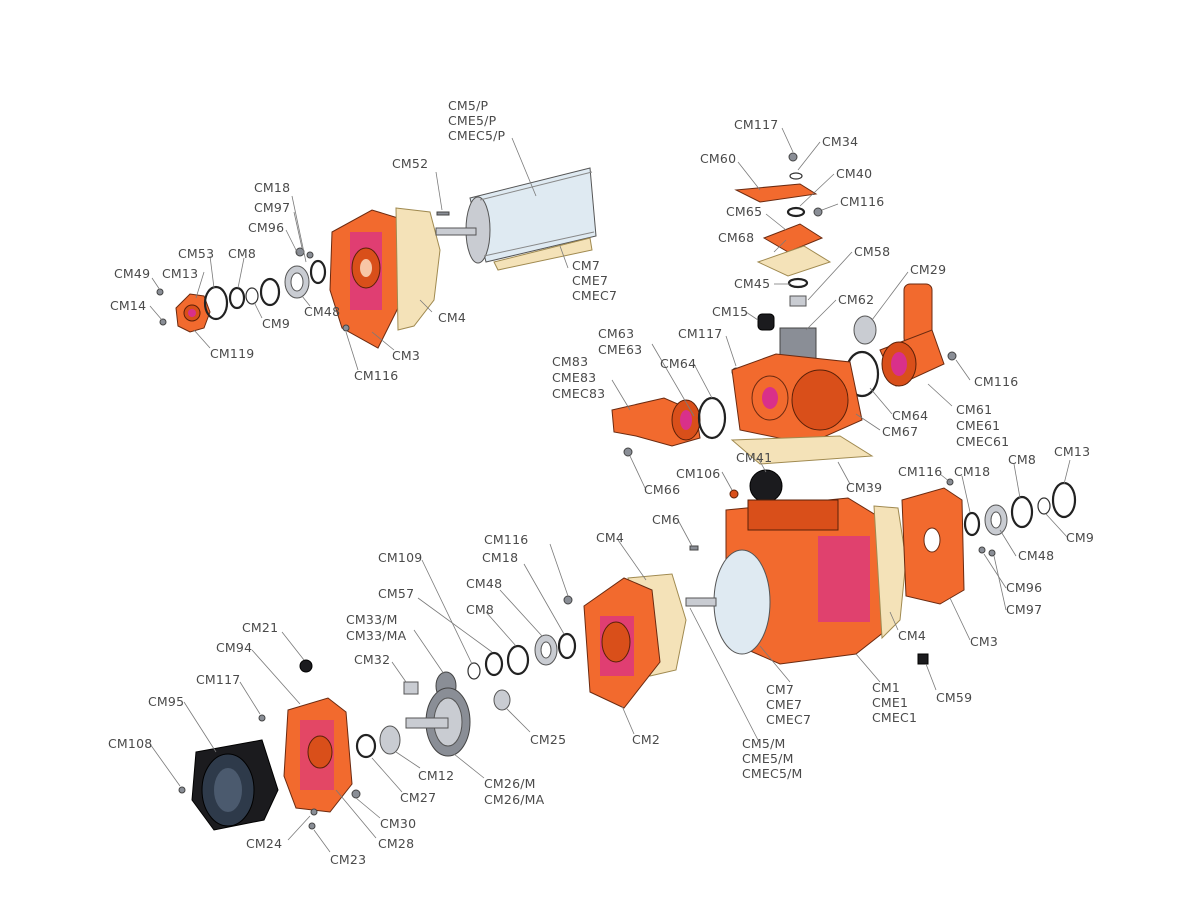  Describe the element at coordinates (312, 826) in the screenshot. I see `part-cm23-screw` at that location.